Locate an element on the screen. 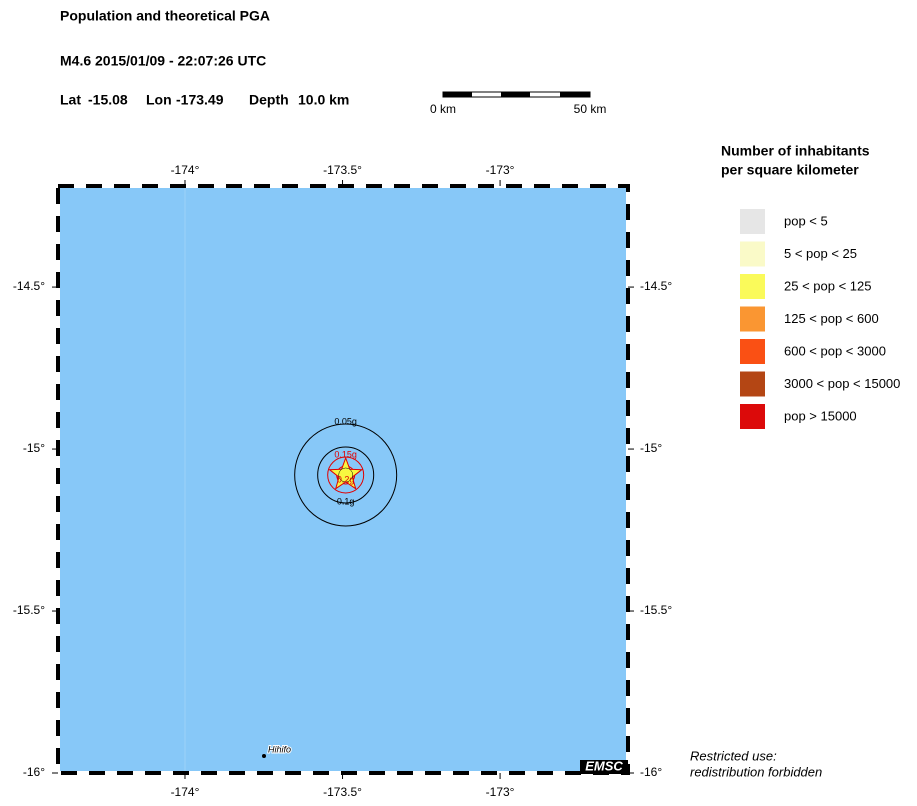 The image size is (917, 806). city-dot is located at coordinates (264, 756).